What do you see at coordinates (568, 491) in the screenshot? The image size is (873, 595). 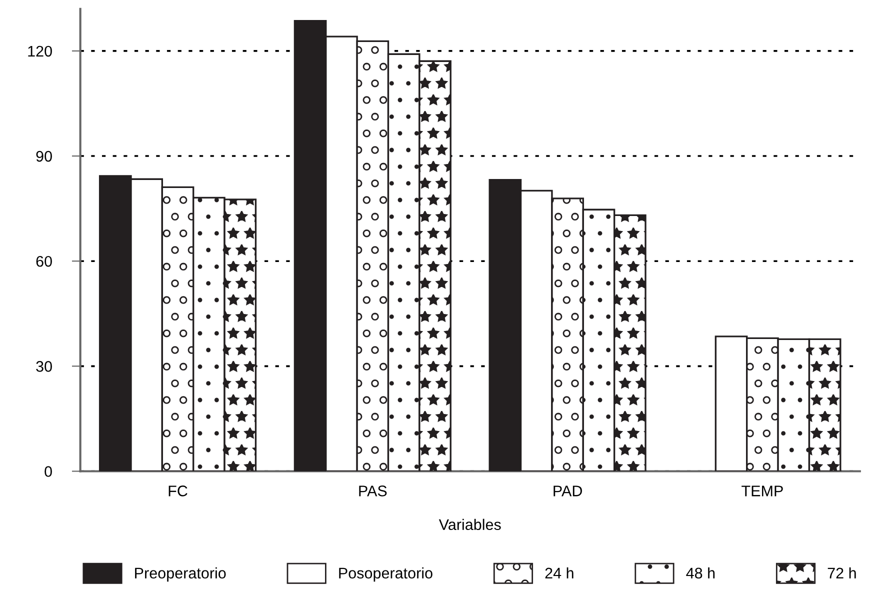 I see `x-tick-label: PAD` at bounding box center [568, 491].